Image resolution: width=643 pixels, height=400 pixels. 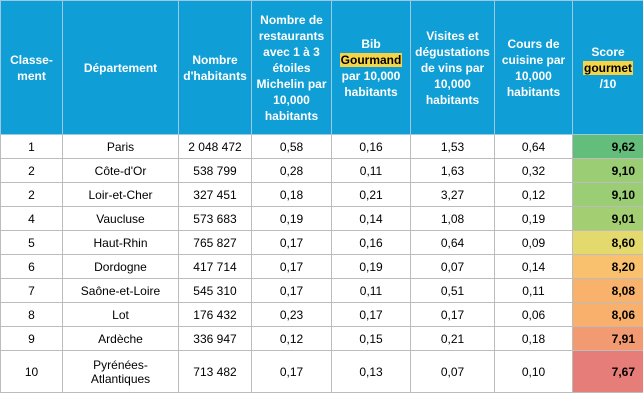 What do you see at coordinates (120, 314) in the screenshot?
I see `cell-department: Lot` at bounding box center [120, 314].